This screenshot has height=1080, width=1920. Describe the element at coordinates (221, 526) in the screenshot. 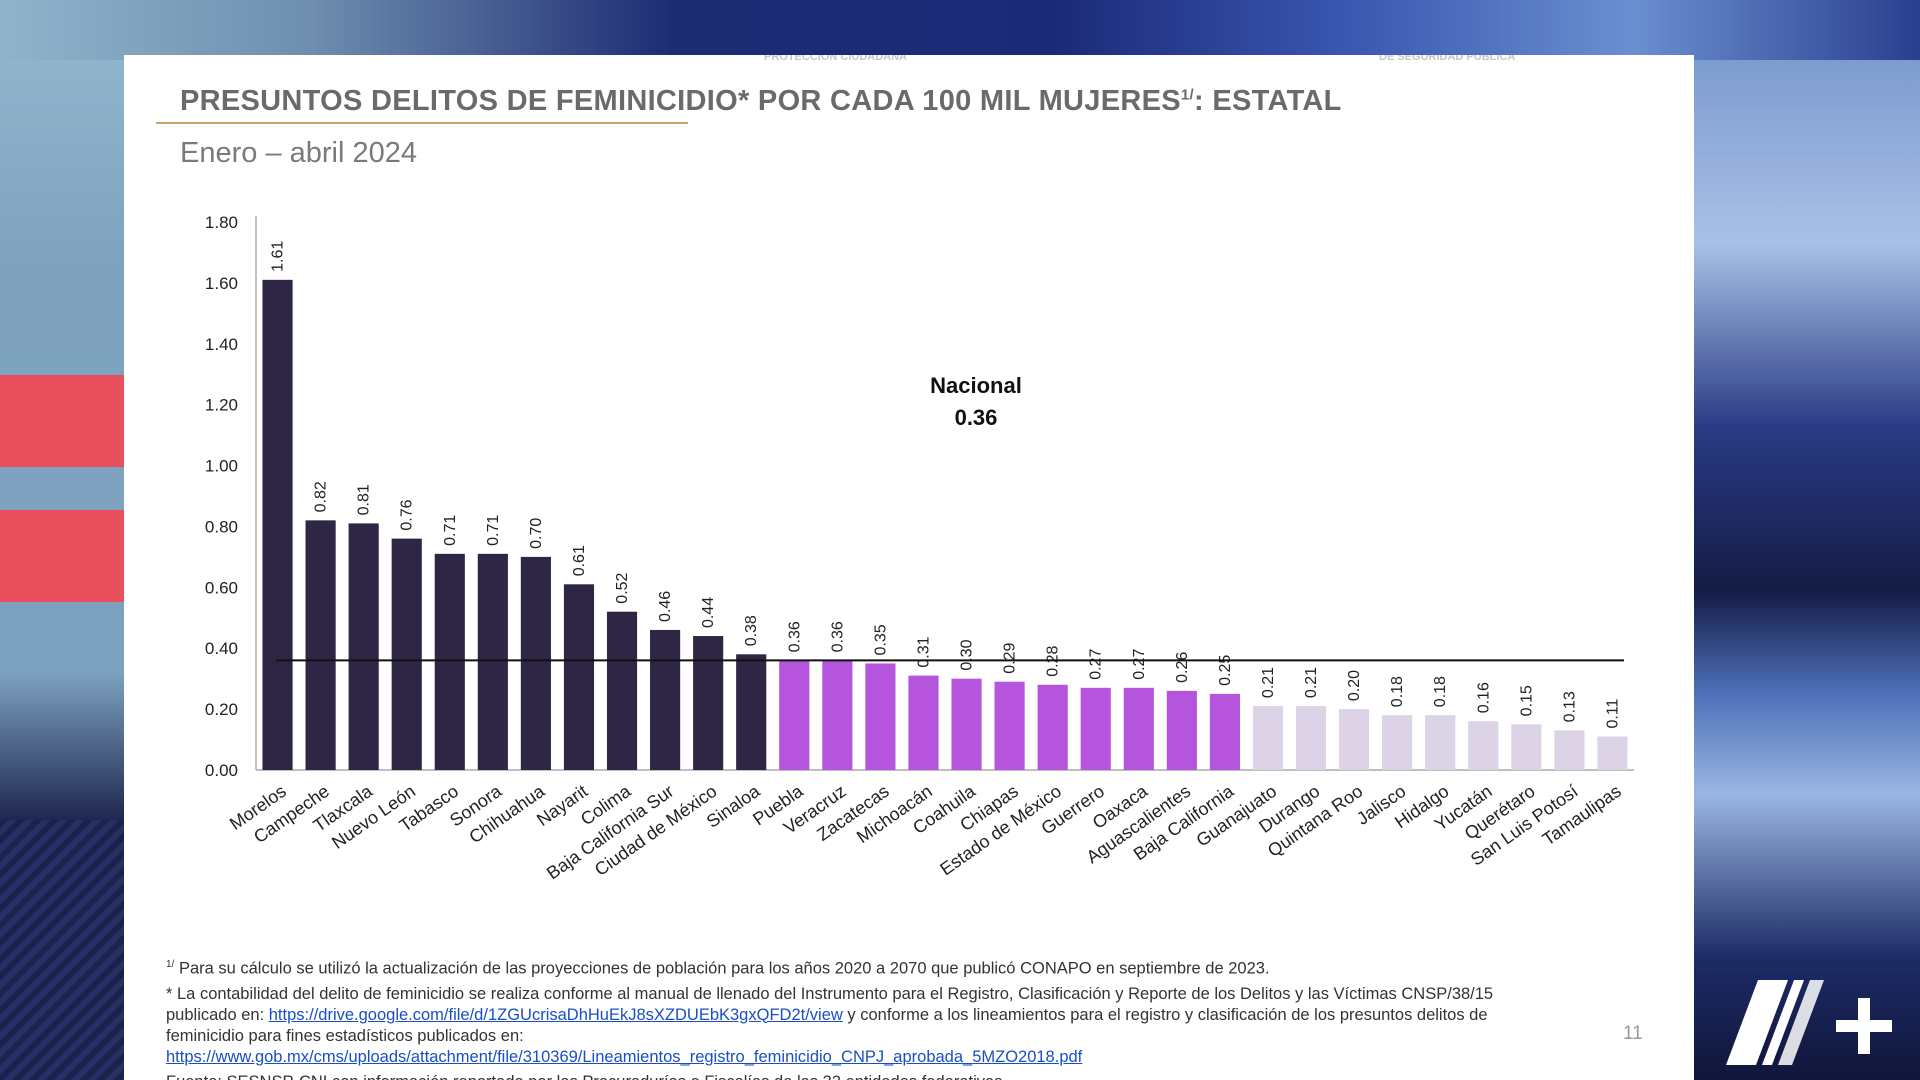

I see `y-tick-label: 0.80` at that location.